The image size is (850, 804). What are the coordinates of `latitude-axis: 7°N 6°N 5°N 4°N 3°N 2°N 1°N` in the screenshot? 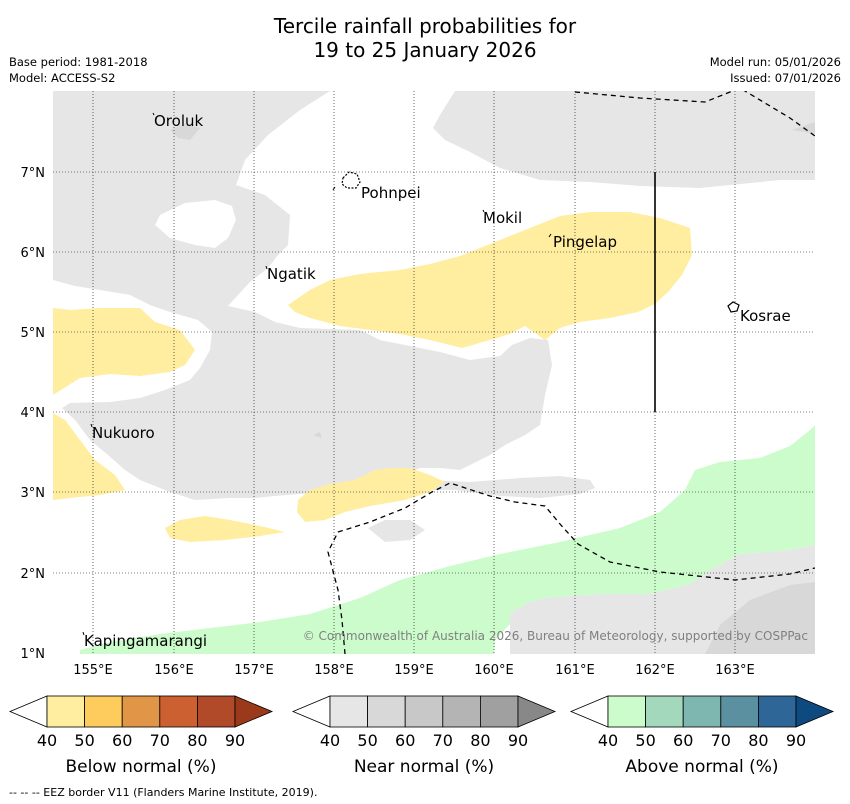 It's located at (33, 414).